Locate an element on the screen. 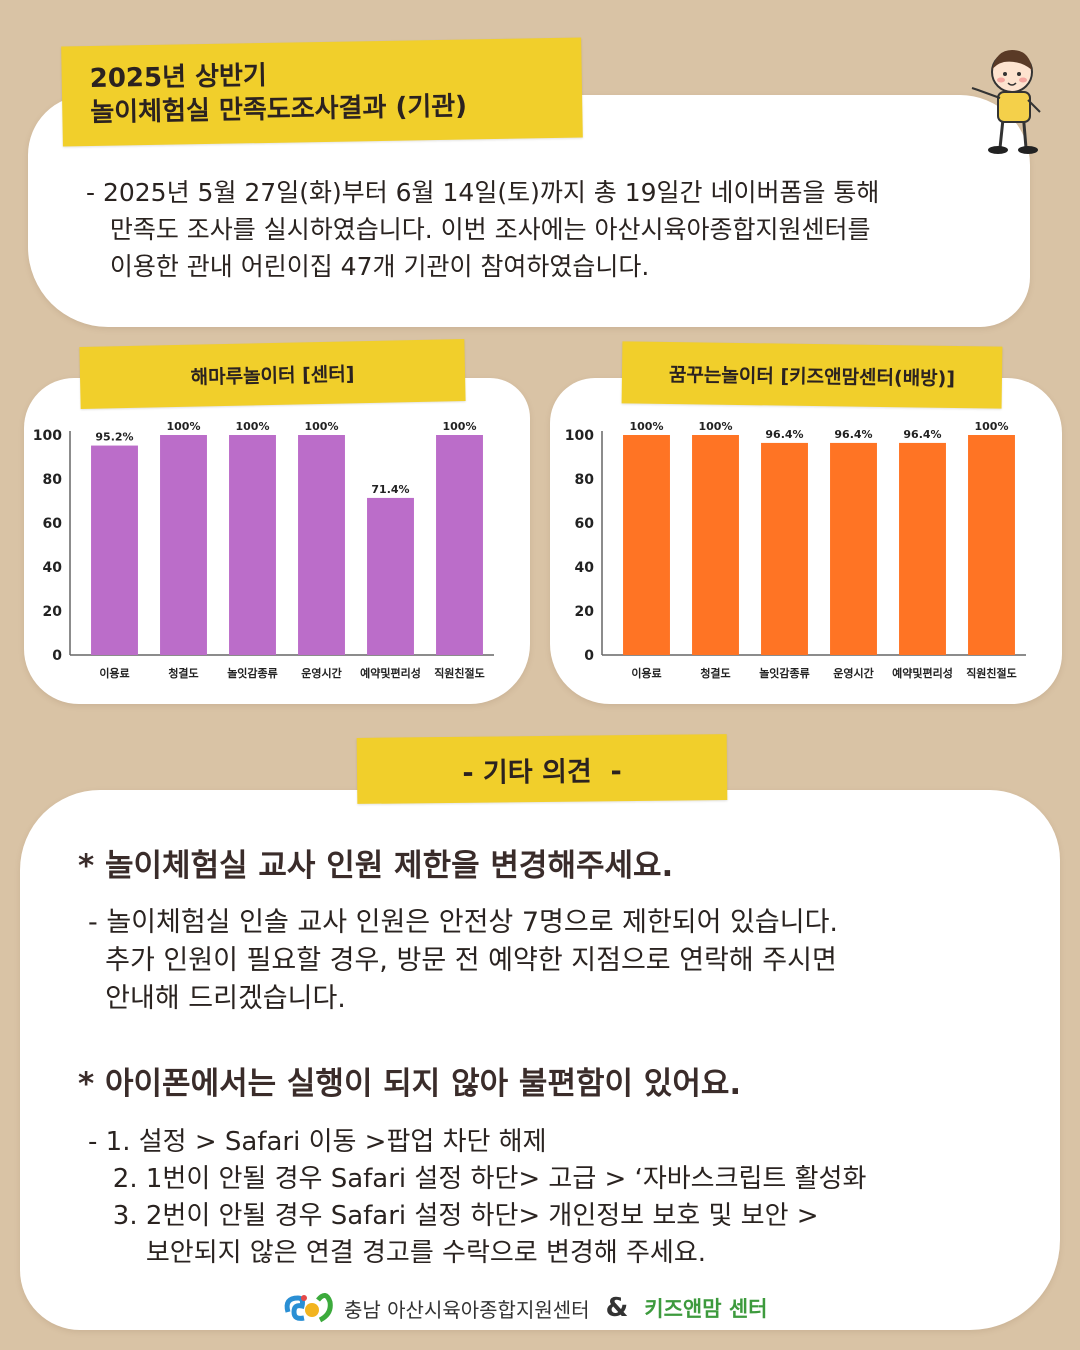  opinion-2-title: * 아이폰에서는 실행이 되지 않아 불편함이 있어요. is located at coordinates (410, 1084).